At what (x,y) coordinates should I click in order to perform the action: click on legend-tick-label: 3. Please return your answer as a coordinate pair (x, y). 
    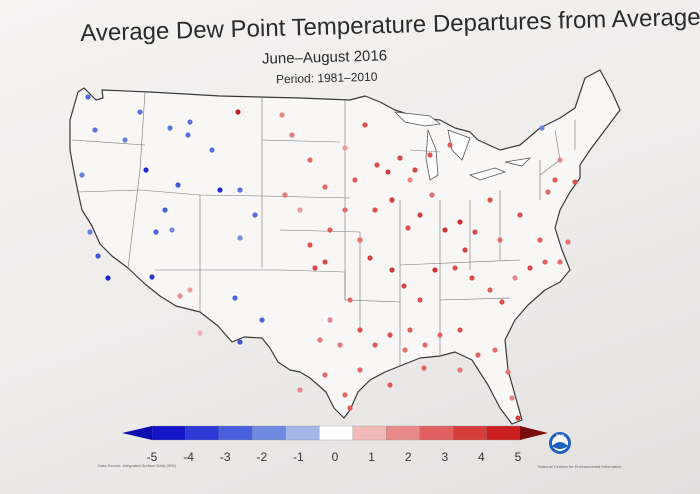
    Looking at the image, I should click on (444, 457).